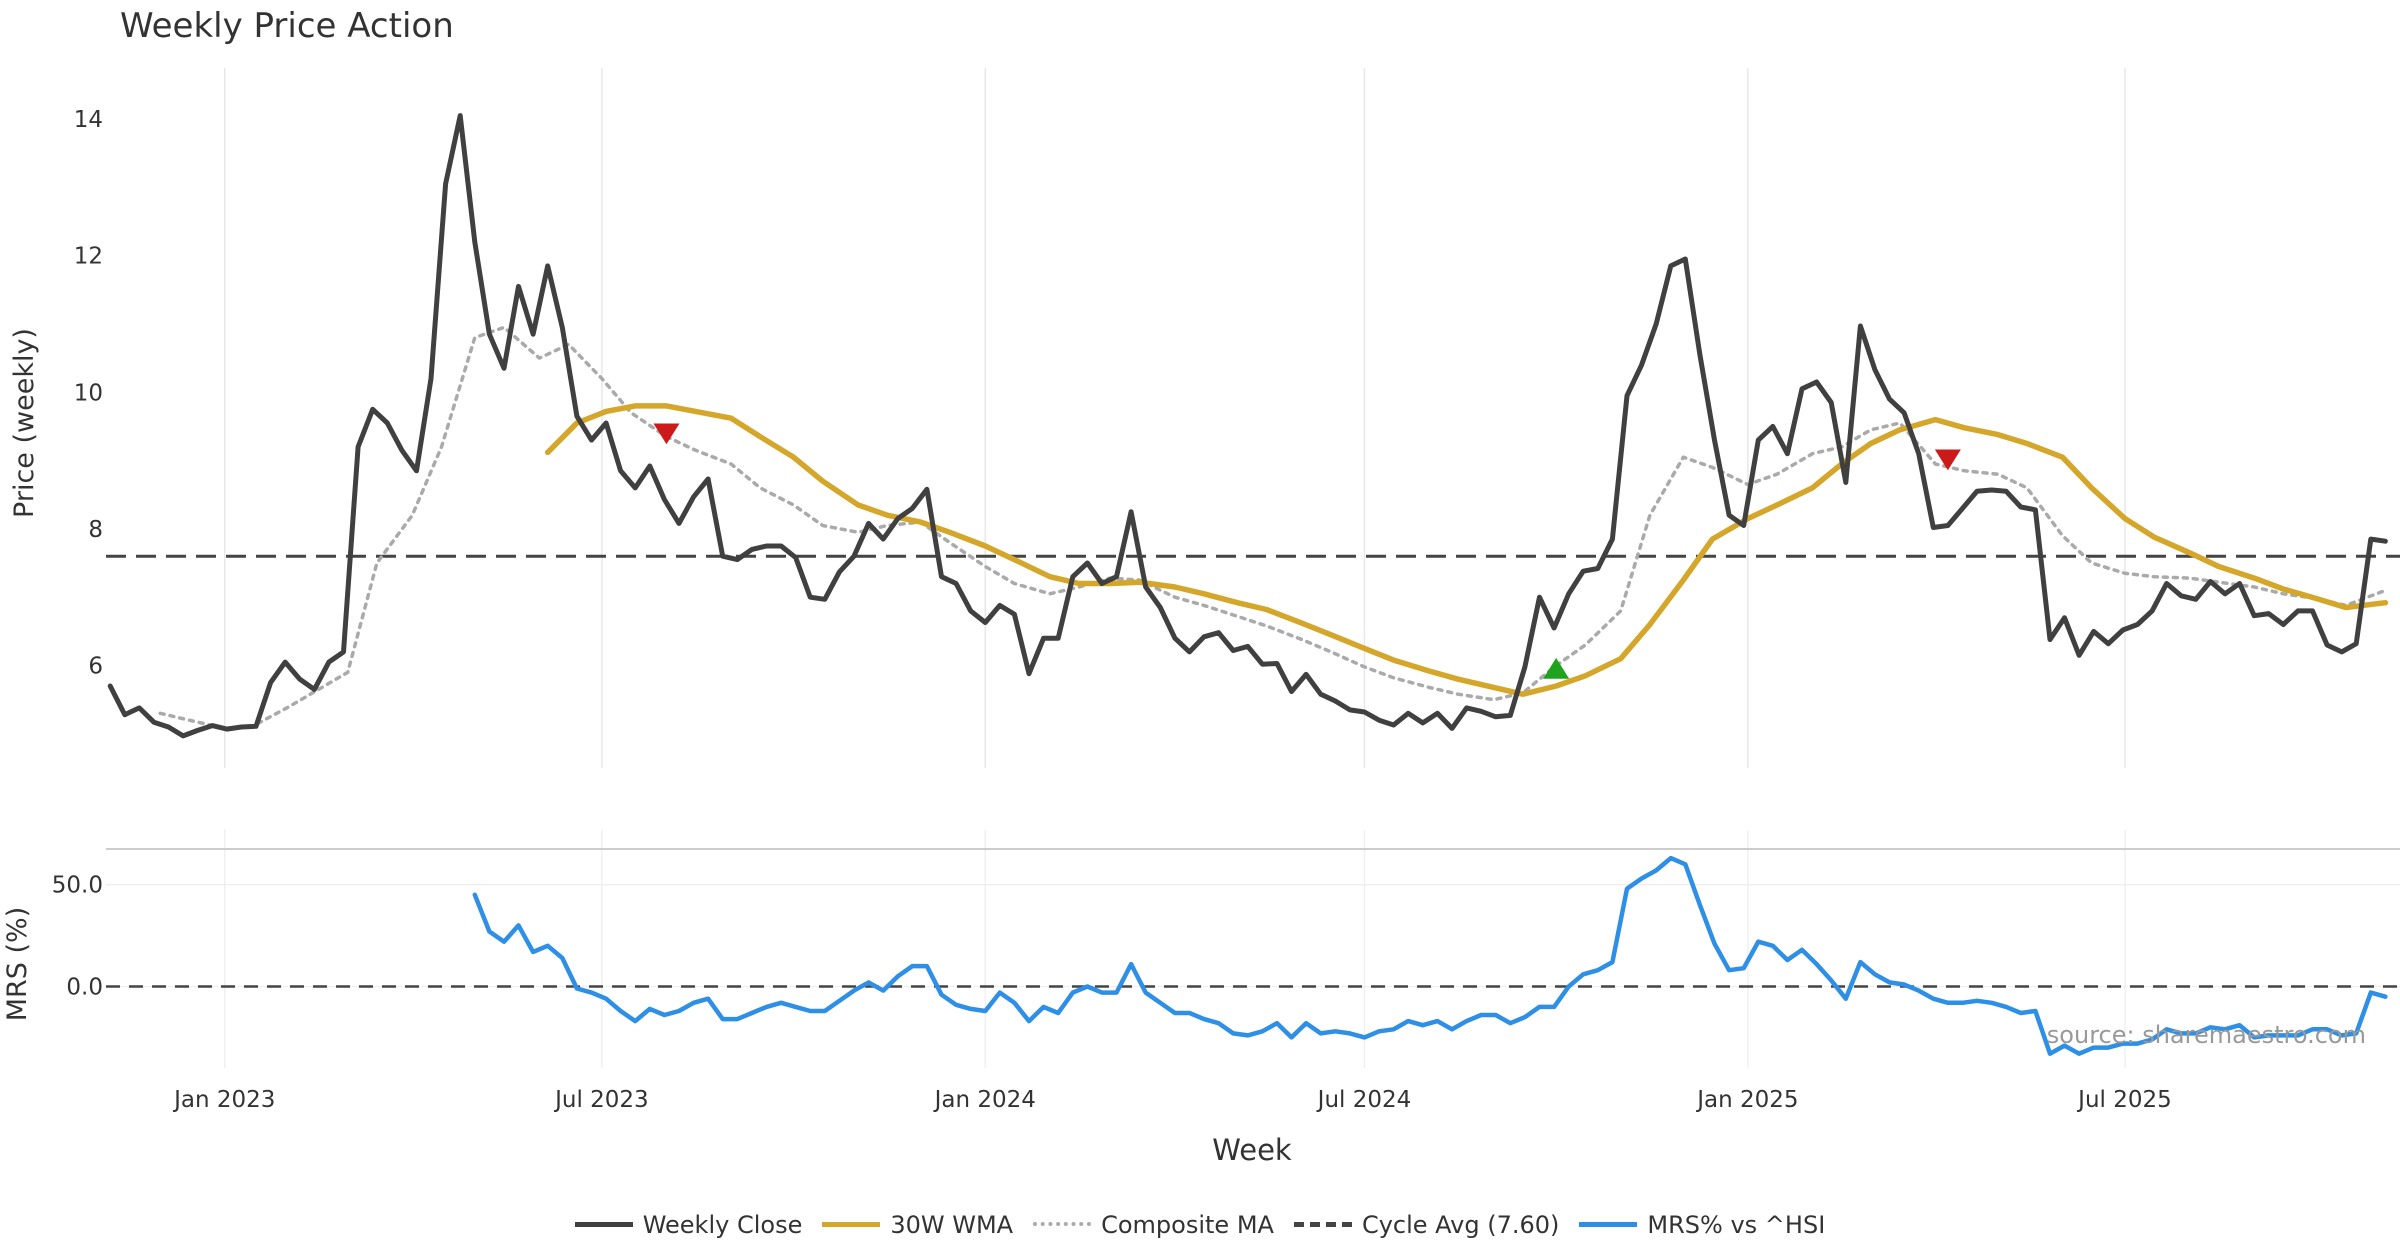 This screenshot has height=1260, width=2400. Describe the element at coordinates (1460, 1225) in the screenshot. I see `legend-label: Cycle Avg (7.60)` at that location.